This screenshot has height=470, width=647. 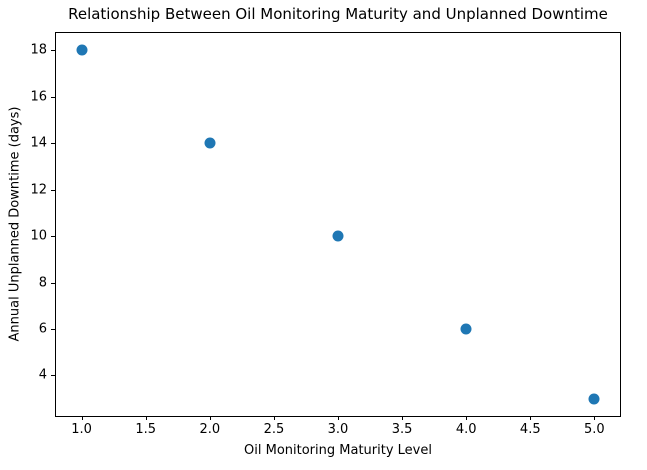 What do you see at coordinates (38, 143) in the screenshot?
I see `y-tick-label: 14` at bounding box center [38, 143].